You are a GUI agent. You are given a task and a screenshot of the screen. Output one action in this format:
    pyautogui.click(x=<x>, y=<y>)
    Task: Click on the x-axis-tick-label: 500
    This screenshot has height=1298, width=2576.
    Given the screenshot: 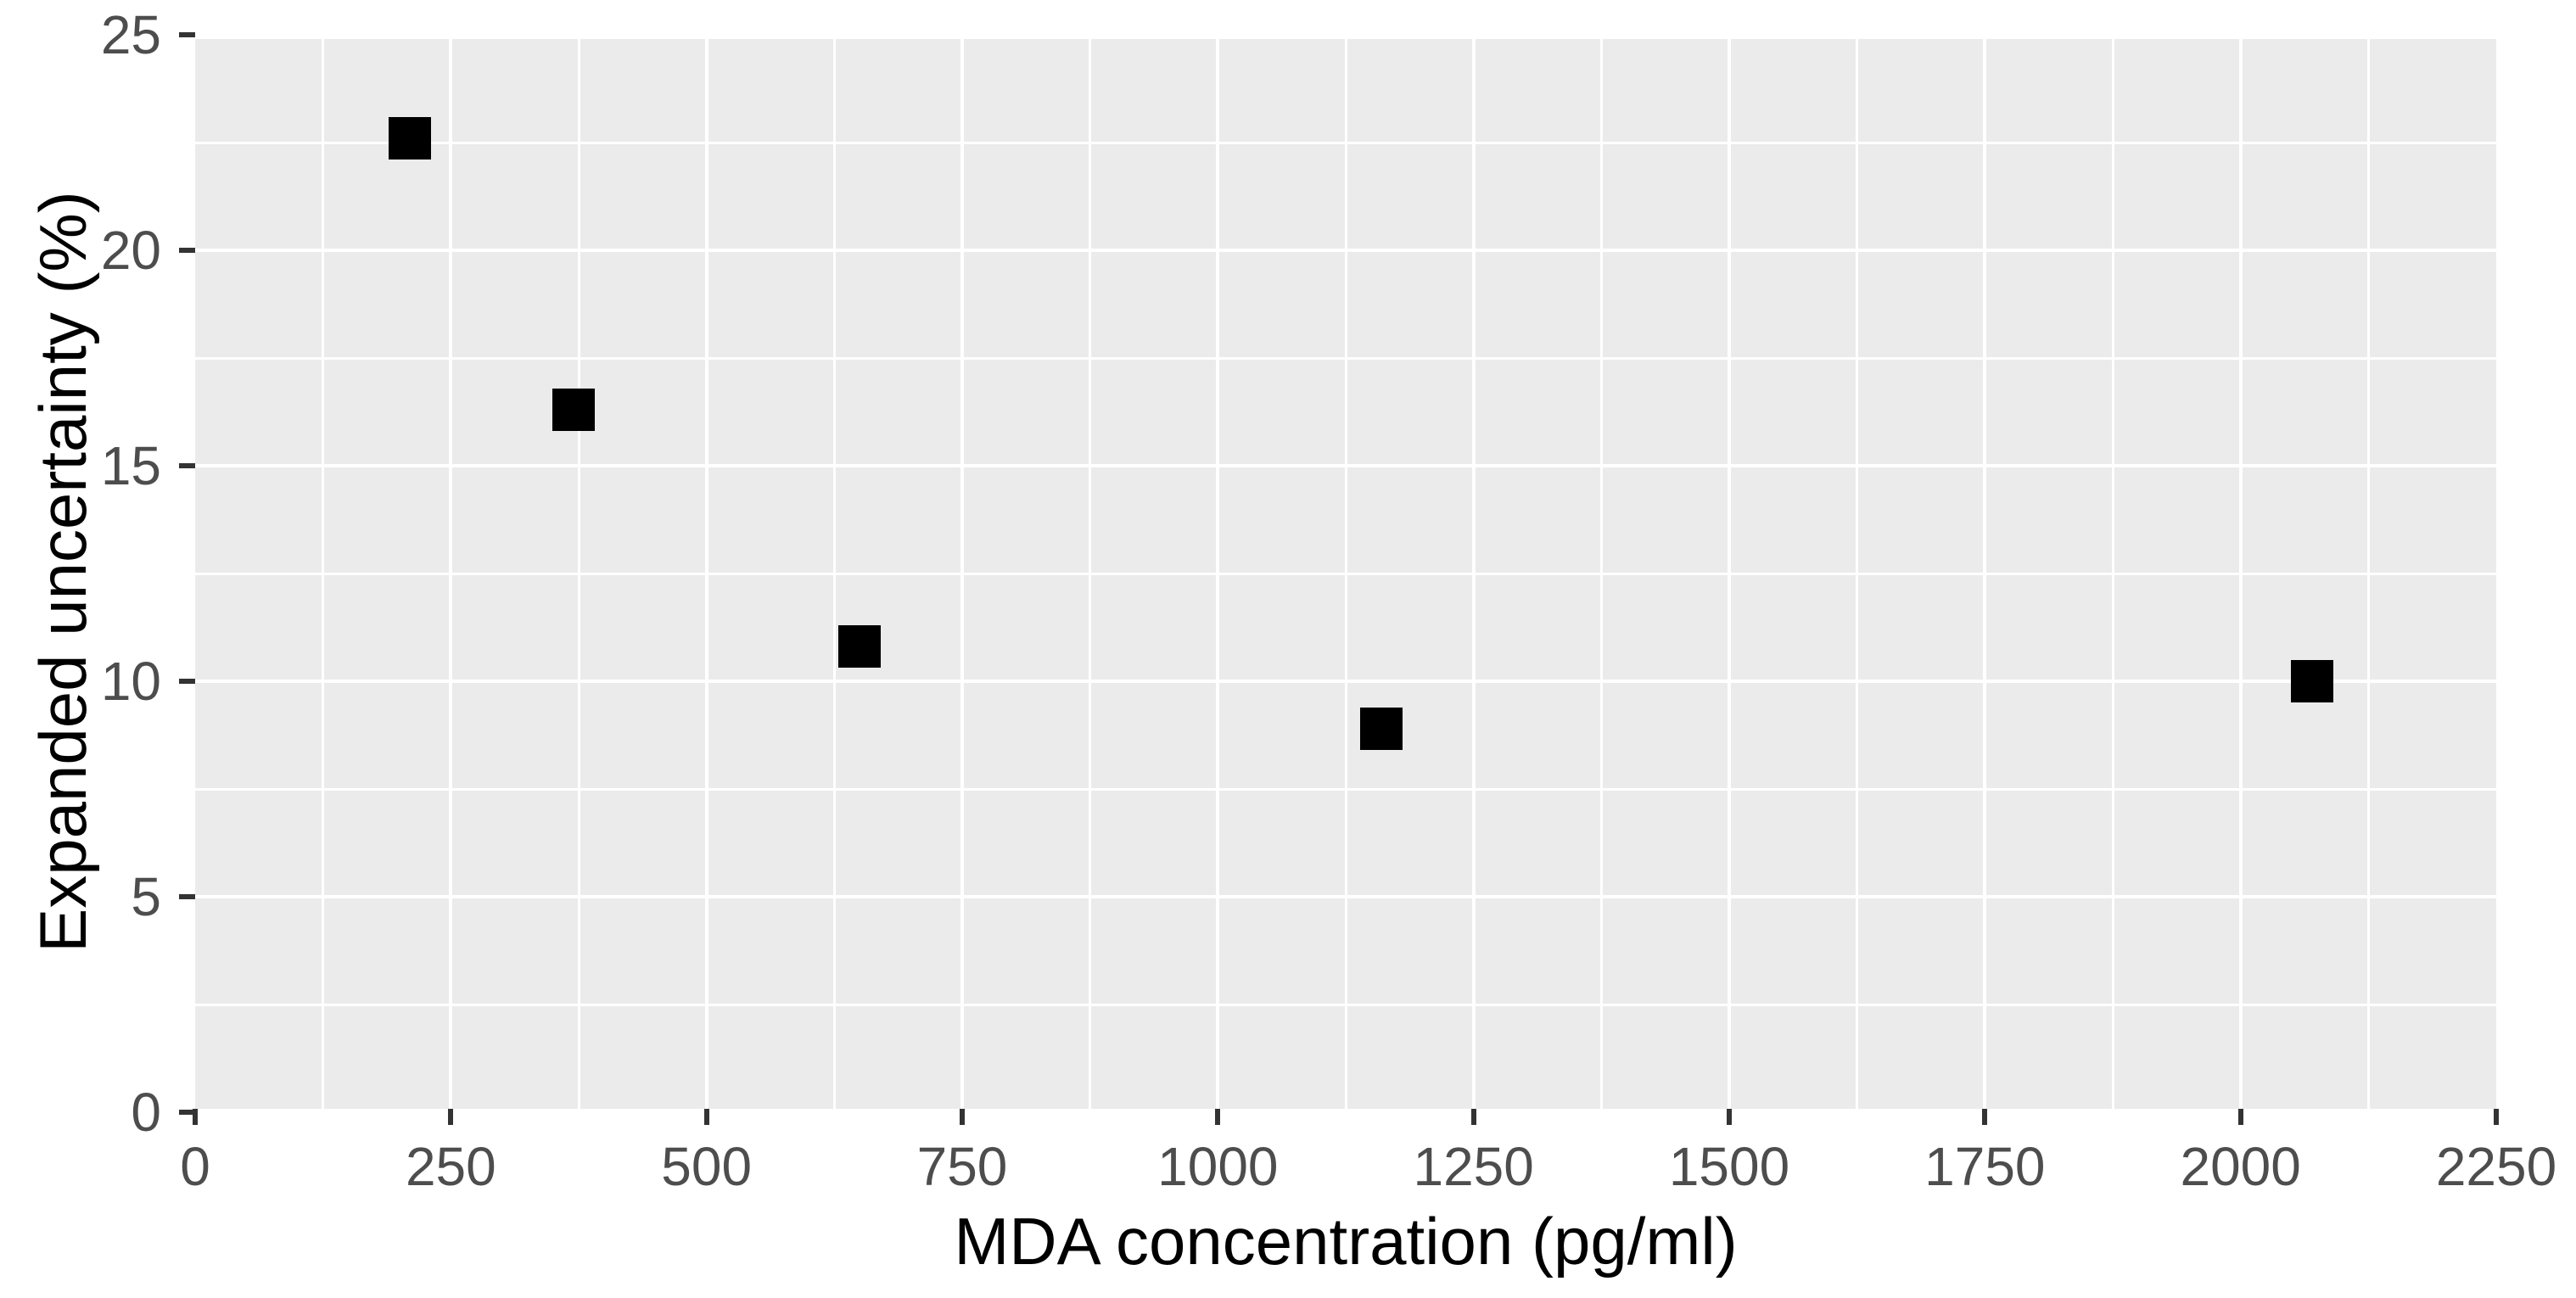 What is the action you would take?
    pyautogui.click(x=707, y=1166)
    